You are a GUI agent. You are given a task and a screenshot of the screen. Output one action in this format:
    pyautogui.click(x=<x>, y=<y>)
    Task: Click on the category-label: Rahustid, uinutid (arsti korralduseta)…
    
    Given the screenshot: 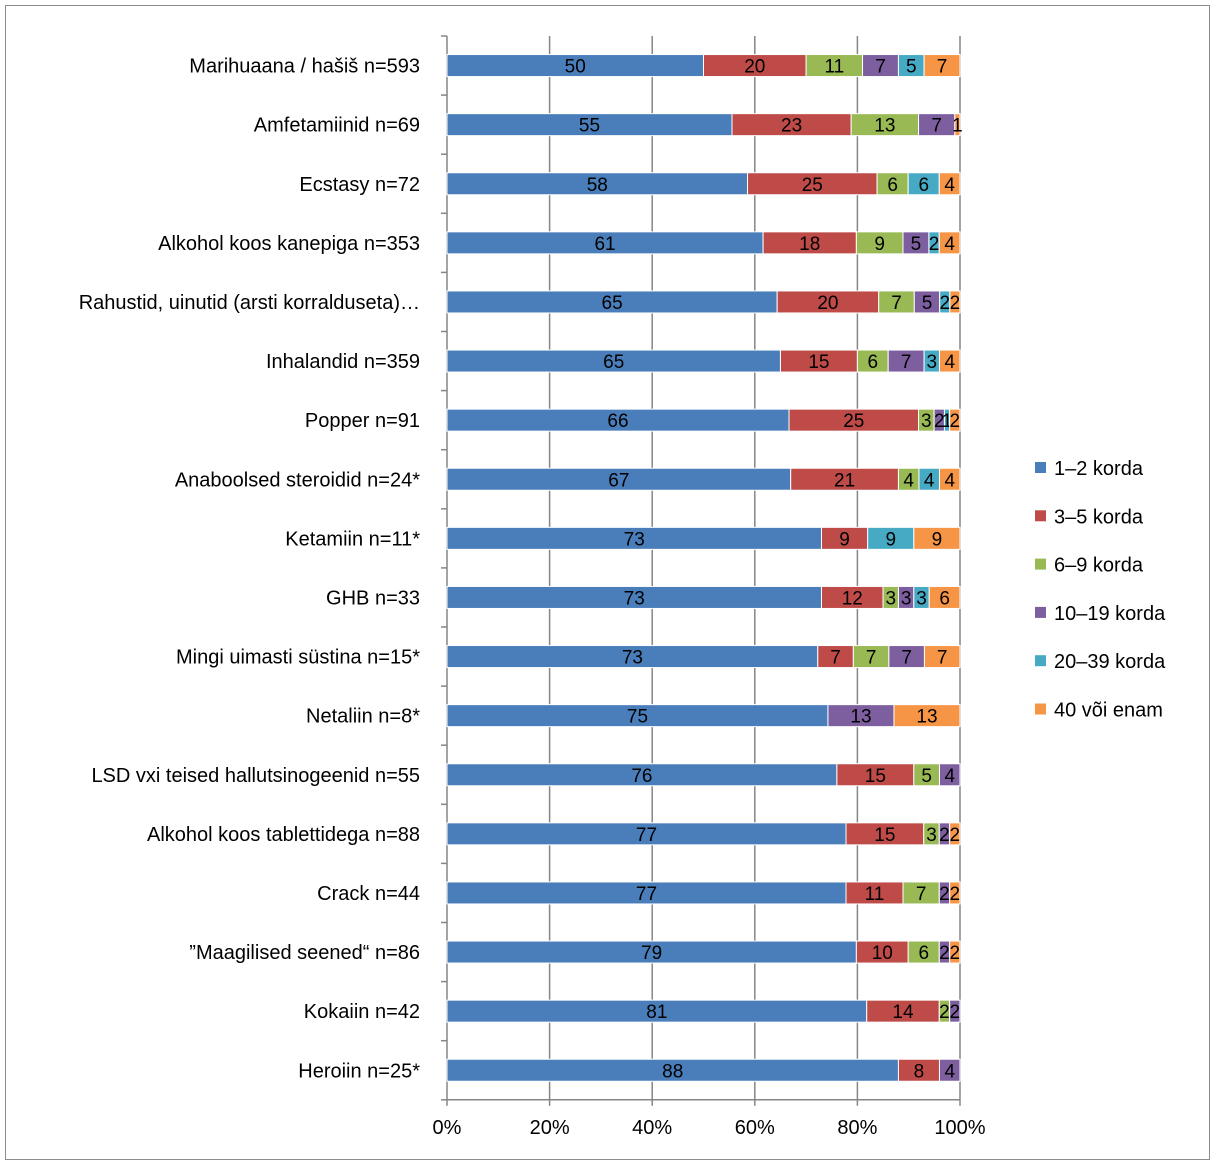 What is the action you would take?
    pyautogui.click(x=249, y=303)
    